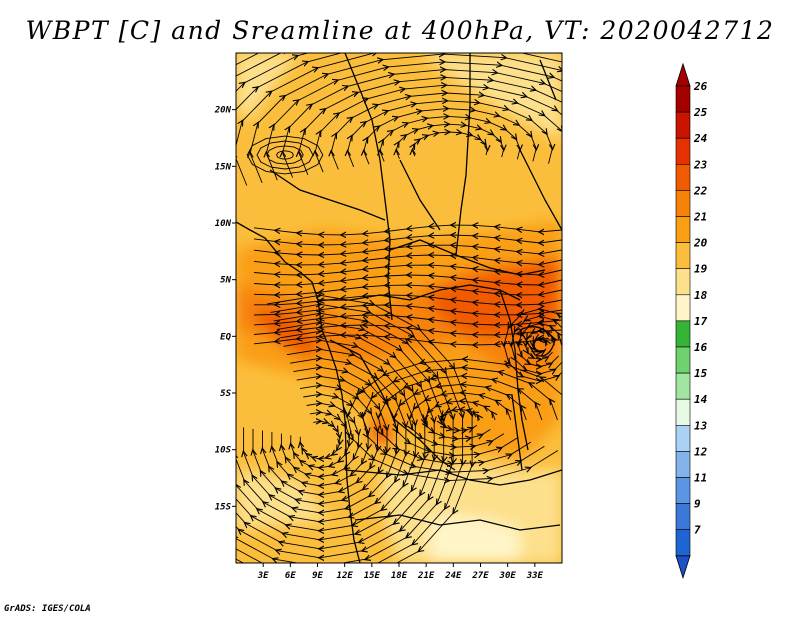 The image size is (800, 618). I want to click on latitude-axis: 20N 15N 10N 5N EQ 5S 10S 15S, so click(225, 309).